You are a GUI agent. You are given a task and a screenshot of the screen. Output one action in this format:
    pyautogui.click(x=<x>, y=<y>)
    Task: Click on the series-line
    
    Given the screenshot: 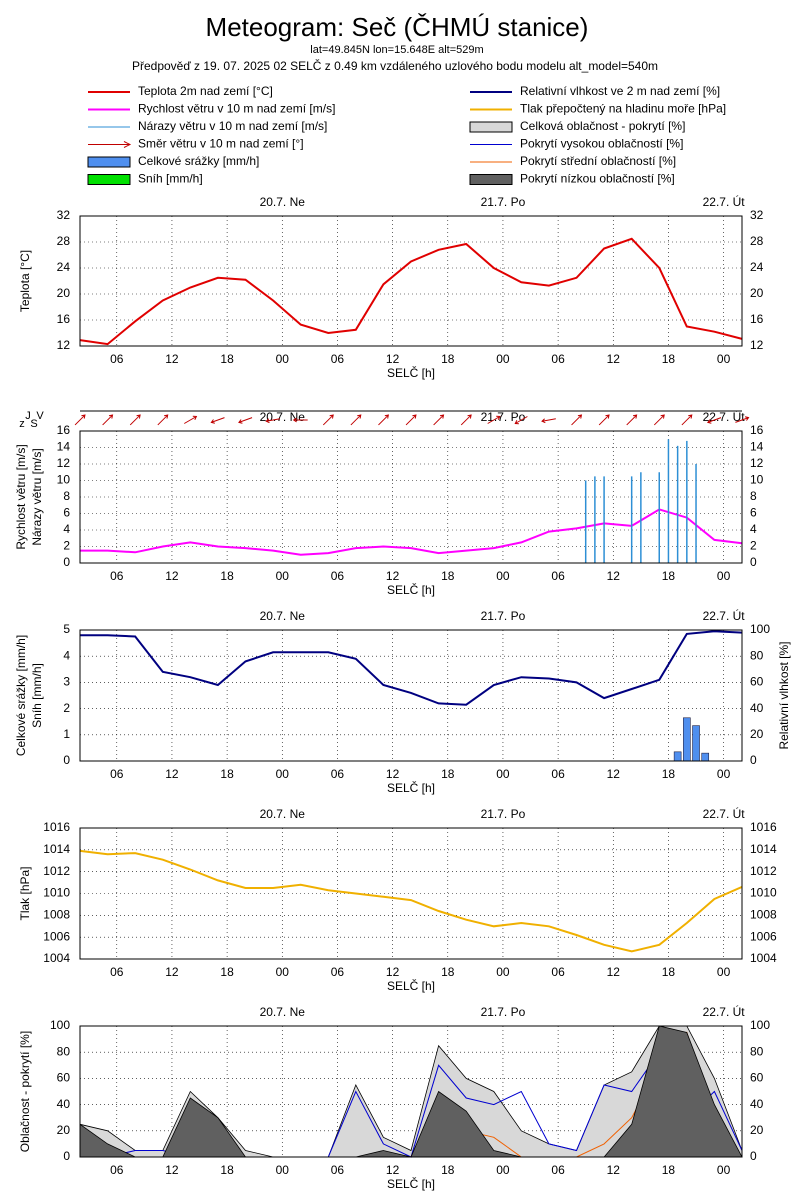 What is the action you would take?
    pyautogui.click(x=411, y=532)
    